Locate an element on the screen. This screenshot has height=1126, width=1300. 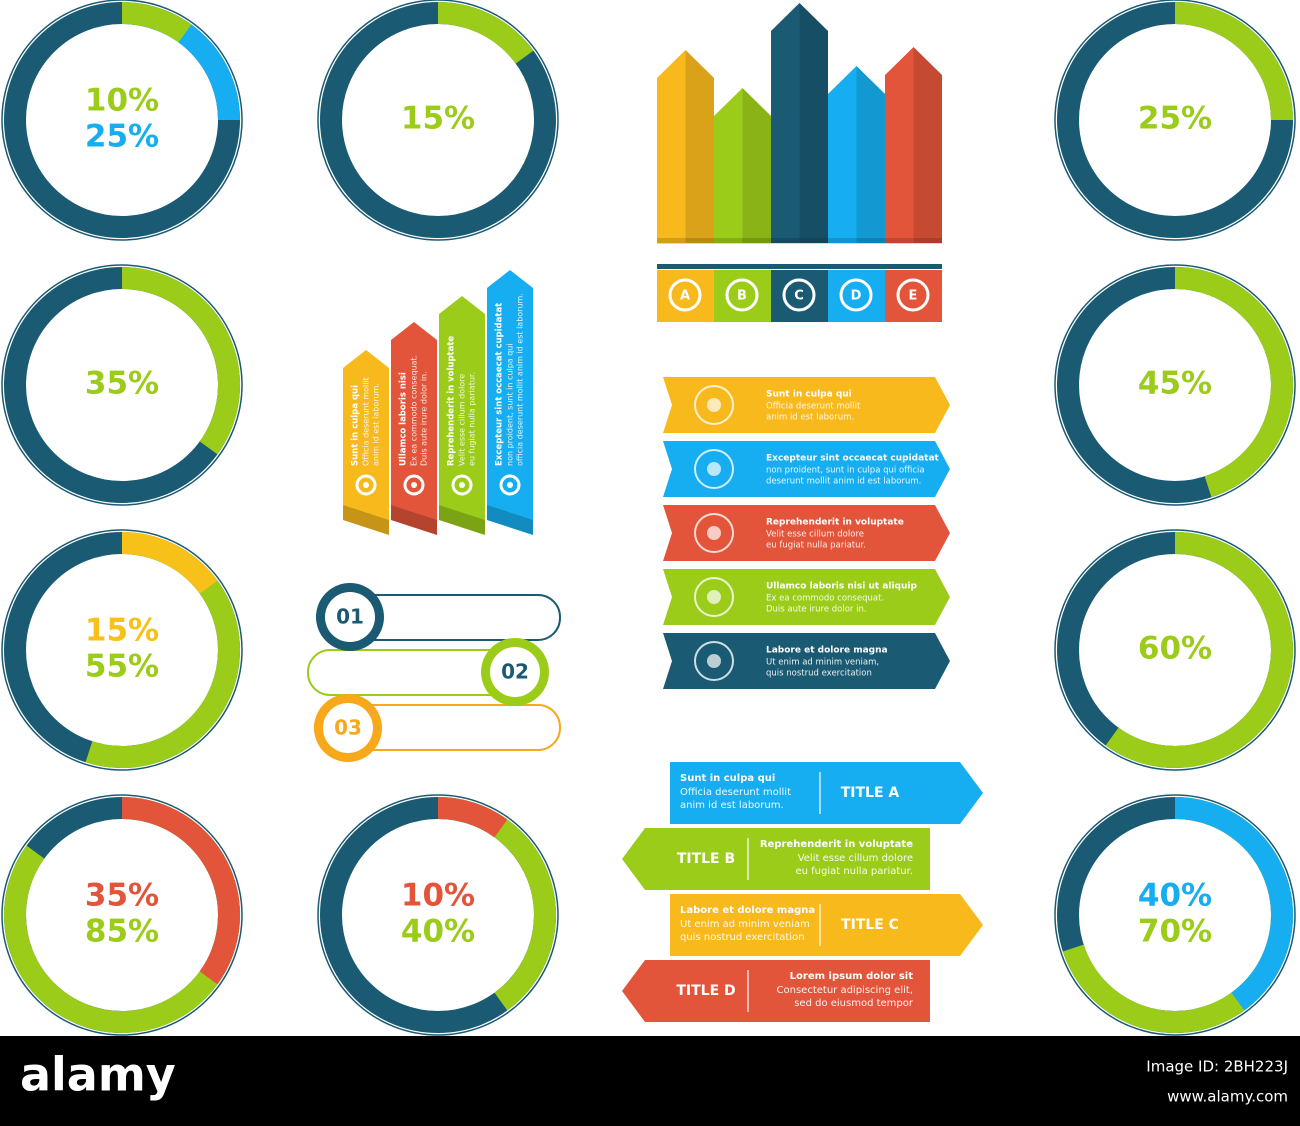
ribbon-line: non proident, sunt in culpa qui is located at coordinates (510, 404).